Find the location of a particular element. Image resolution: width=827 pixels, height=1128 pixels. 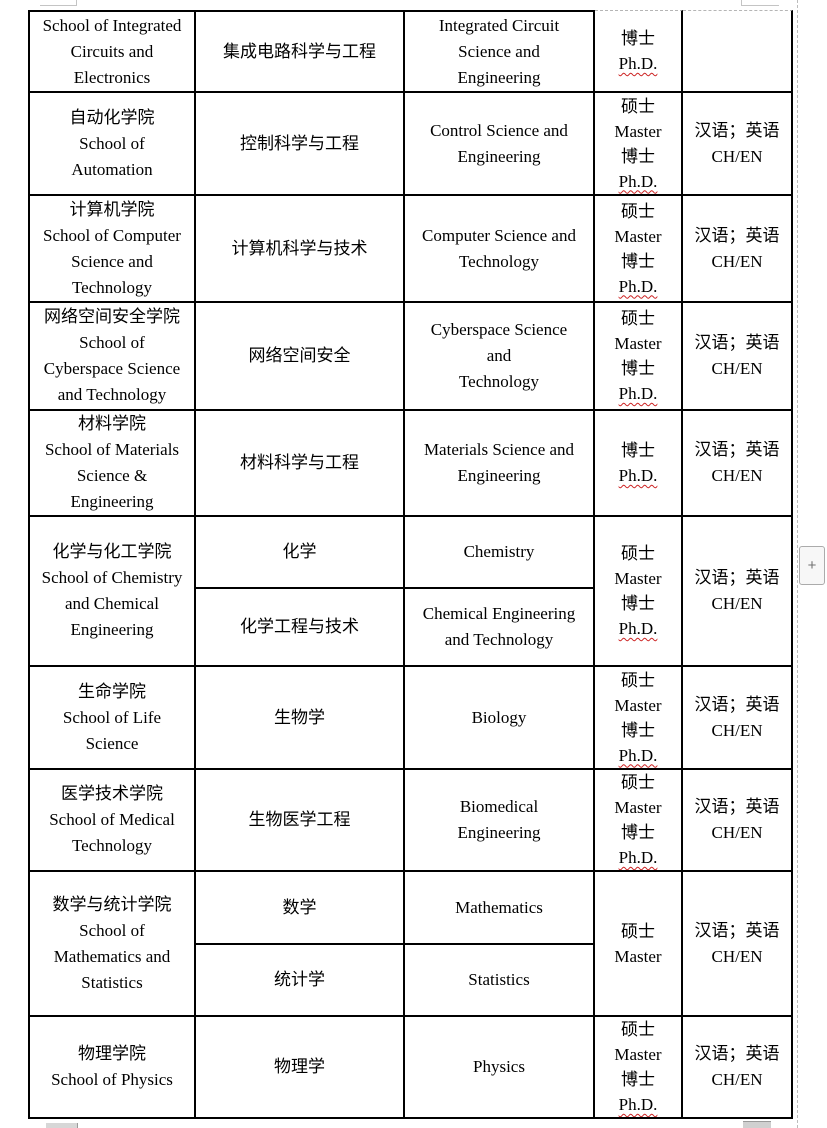

scrollbar-fragment-right is located at coordinates (757, 1124).